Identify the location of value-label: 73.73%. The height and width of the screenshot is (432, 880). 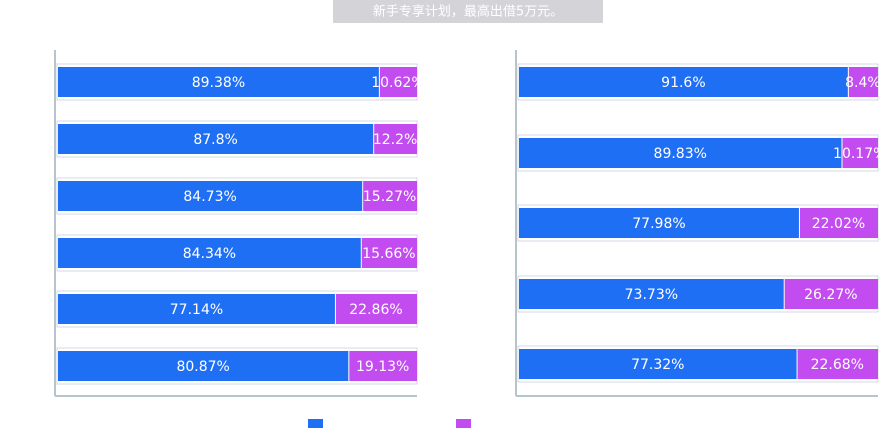
(651, 295).